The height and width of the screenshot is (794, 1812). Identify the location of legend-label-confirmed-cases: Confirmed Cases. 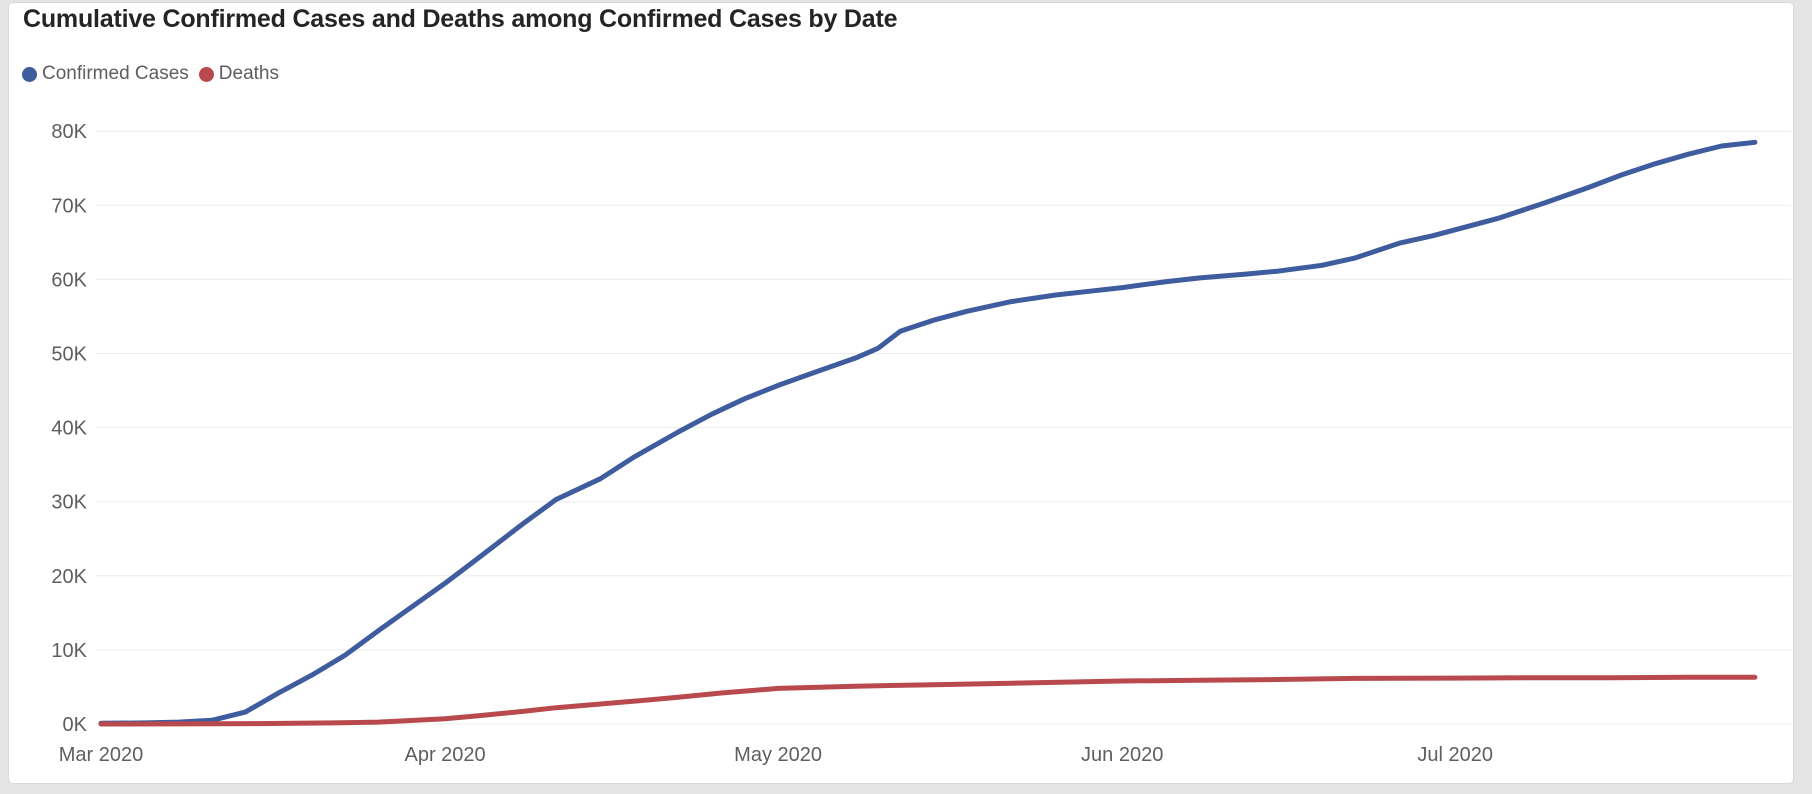
(115, 73).